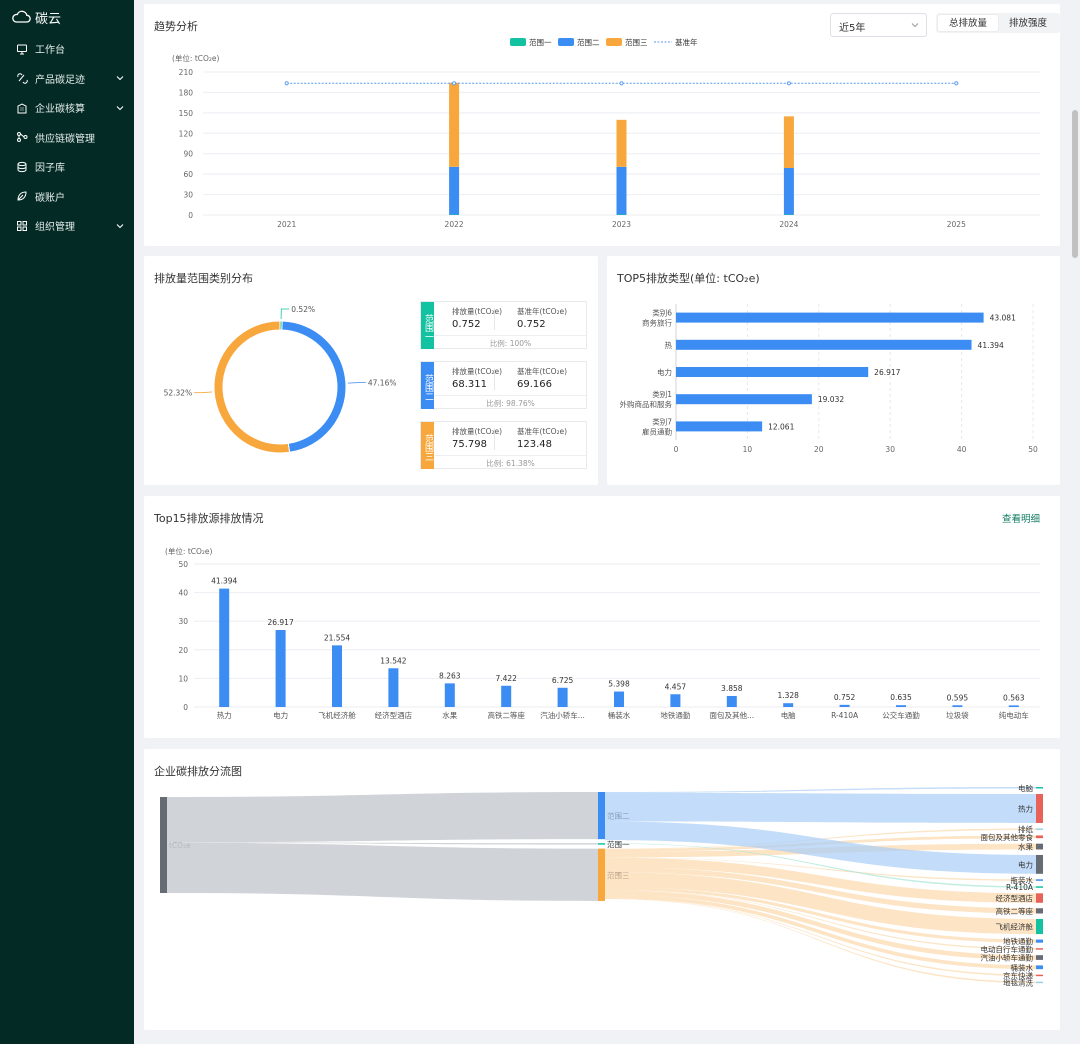 The width and height of the screenshot is (1080, 1044). Describe the element at coordinates (675, 715) in the screenshot. I see `top15-category-label: 地铁通勤` at that location.